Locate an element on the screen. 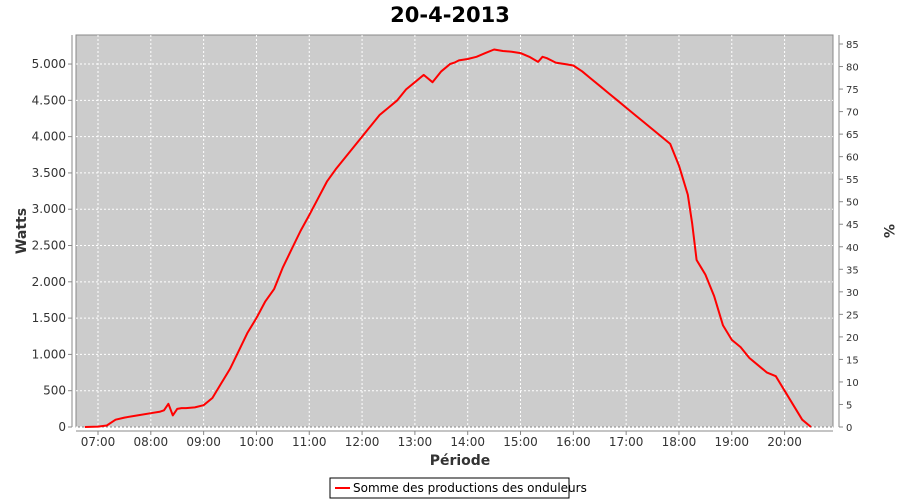  x-tick-label: 12:00 is located at coordinates (362, 442).